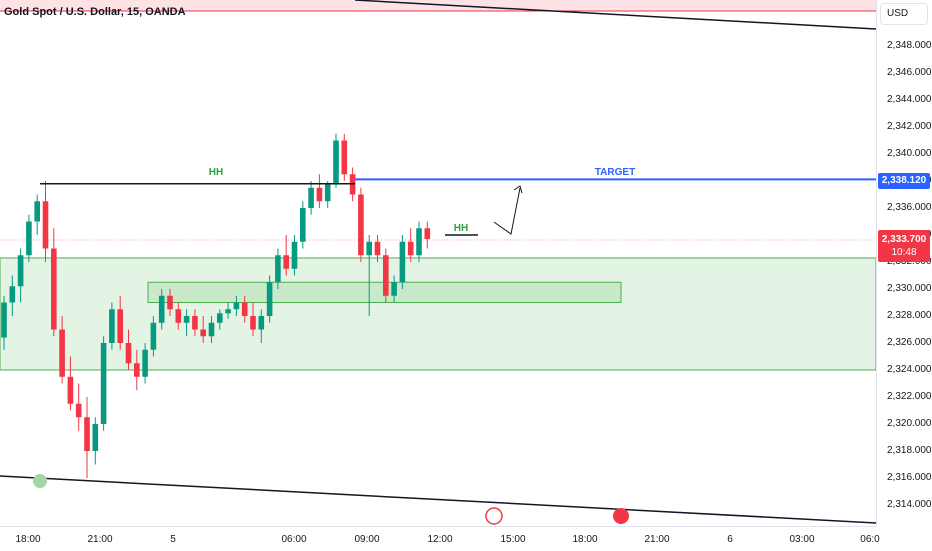 This screenshot has height=551, width=932. I want to click on symbol-title: Gold Spot / U.S. Dollar, 15, OANDA, so click(95, 12).